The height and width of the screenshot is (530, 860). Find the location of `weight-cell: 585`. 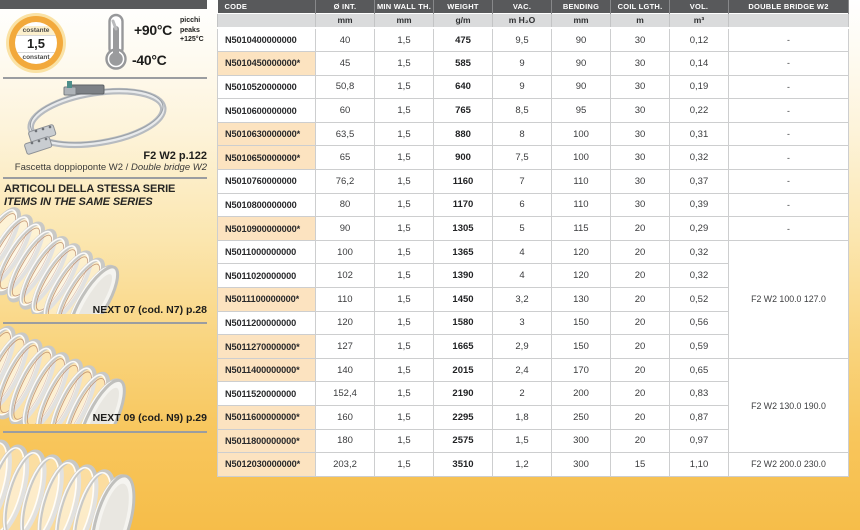

weight-cell: 585 is located at coordinates (463, 63).